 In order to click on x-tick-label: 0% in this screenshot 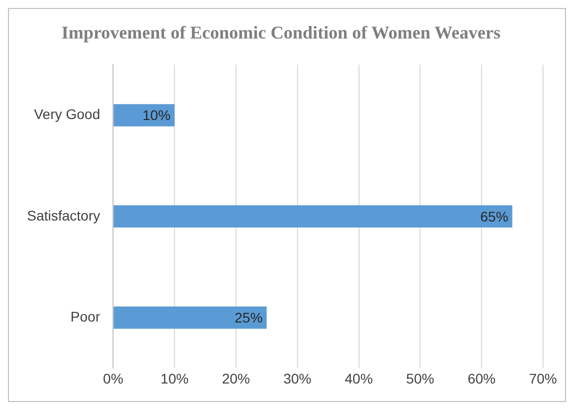, I will do `click(113, 378)`.